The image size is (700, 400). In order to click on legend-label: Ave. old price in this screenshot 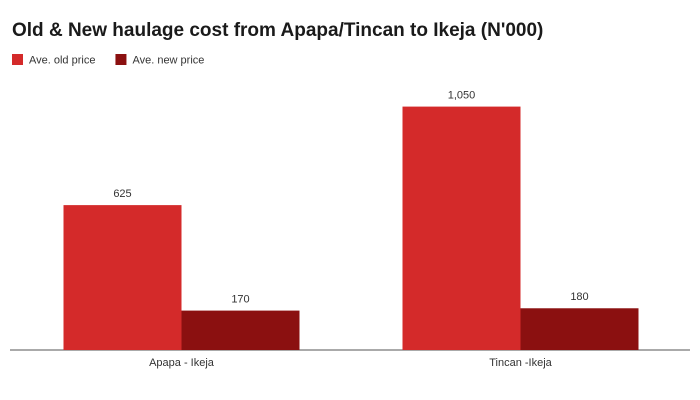, I will do `click(62, 60)`.